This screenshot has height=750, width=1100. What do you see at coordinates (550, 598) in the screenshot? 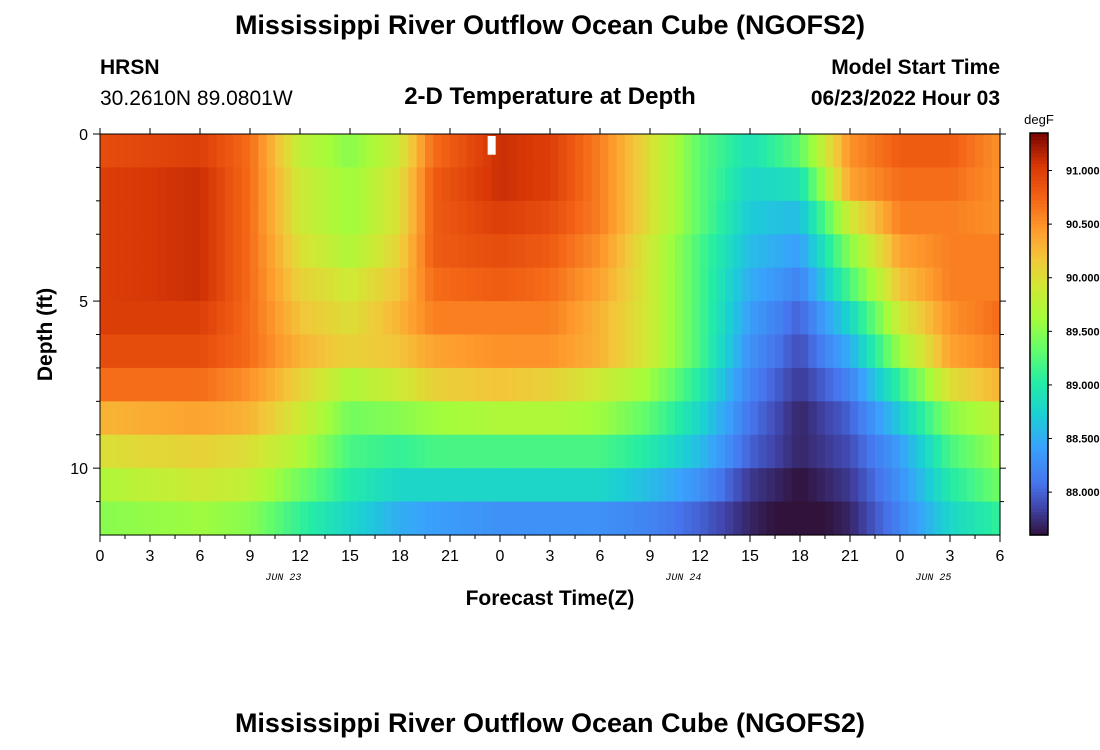
I see `x-axis-label: Forecast Time(Z)` at bounding box center [550, 598].